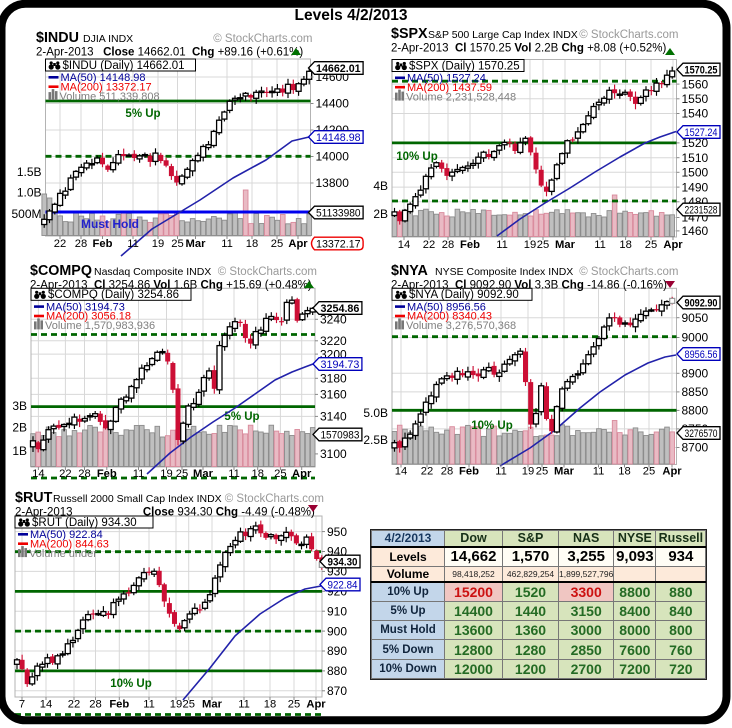 This screenshot has width=732, height=728. What do you see at coordinates (337, 671) in the screenshot?
I see `svg-text: 880` at bounding box center [337, 671].